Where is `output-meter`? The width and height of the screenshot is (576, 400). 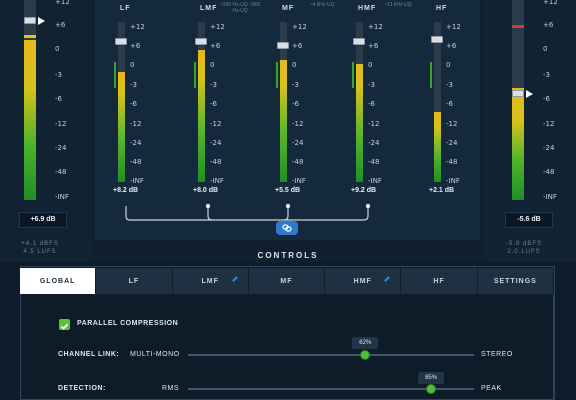
output-meter is located at coordinates (518, 100).